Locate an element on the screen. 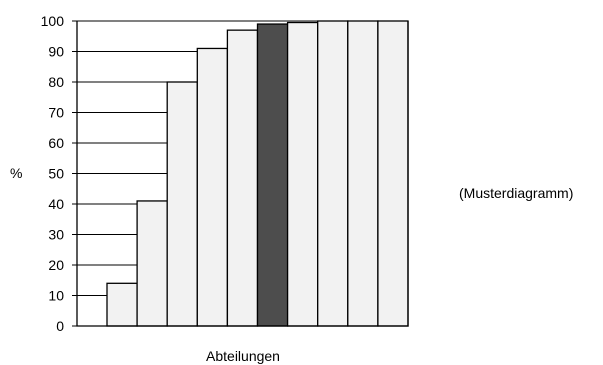 The image size is (603, 365). chart-annotation: (Musterdiagramm) is located at coordinates (516, 193).